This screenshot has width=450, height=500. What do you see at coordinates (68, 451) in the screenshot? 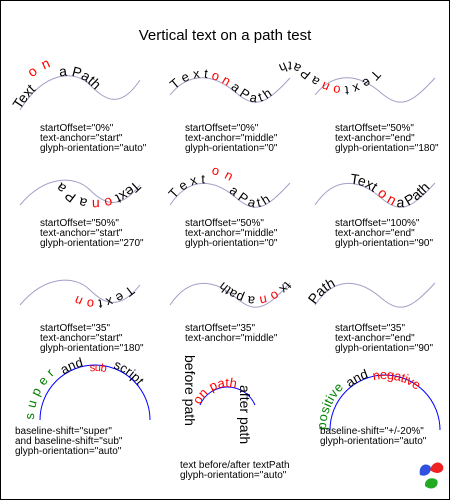
I see `panel-10-line-3: glyph-orientation="auto"` at bounding box center [68, 451].